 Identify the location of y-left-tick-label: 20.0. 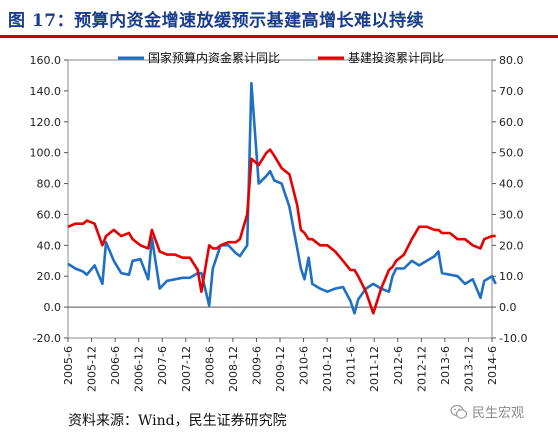
(49, 276).